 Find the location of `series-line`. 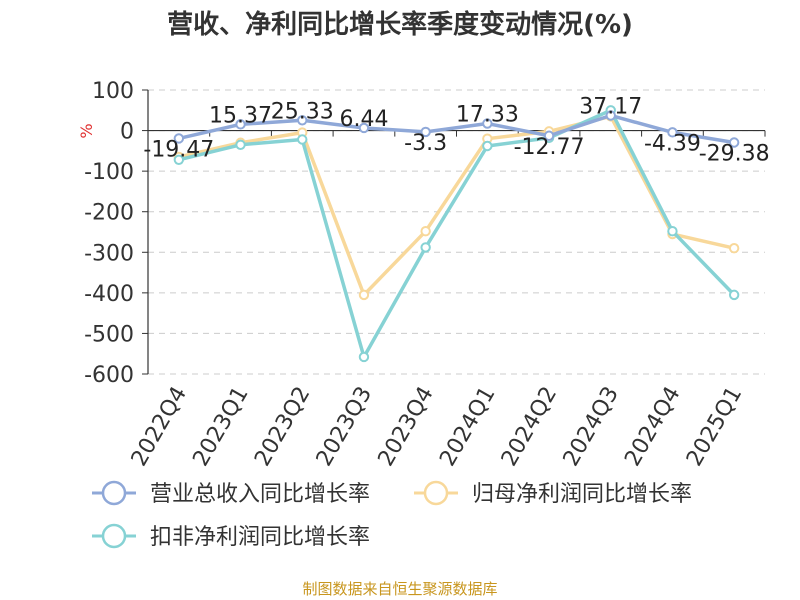

series-line is located at coordinates (456, 129).